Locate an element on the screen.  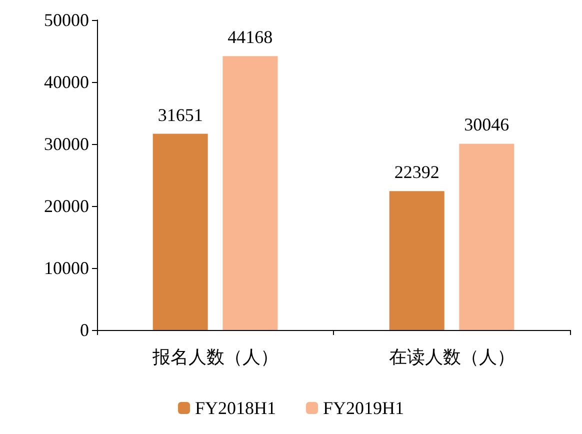
y-tick-label: 10000 is located at coordinates (66, 268).